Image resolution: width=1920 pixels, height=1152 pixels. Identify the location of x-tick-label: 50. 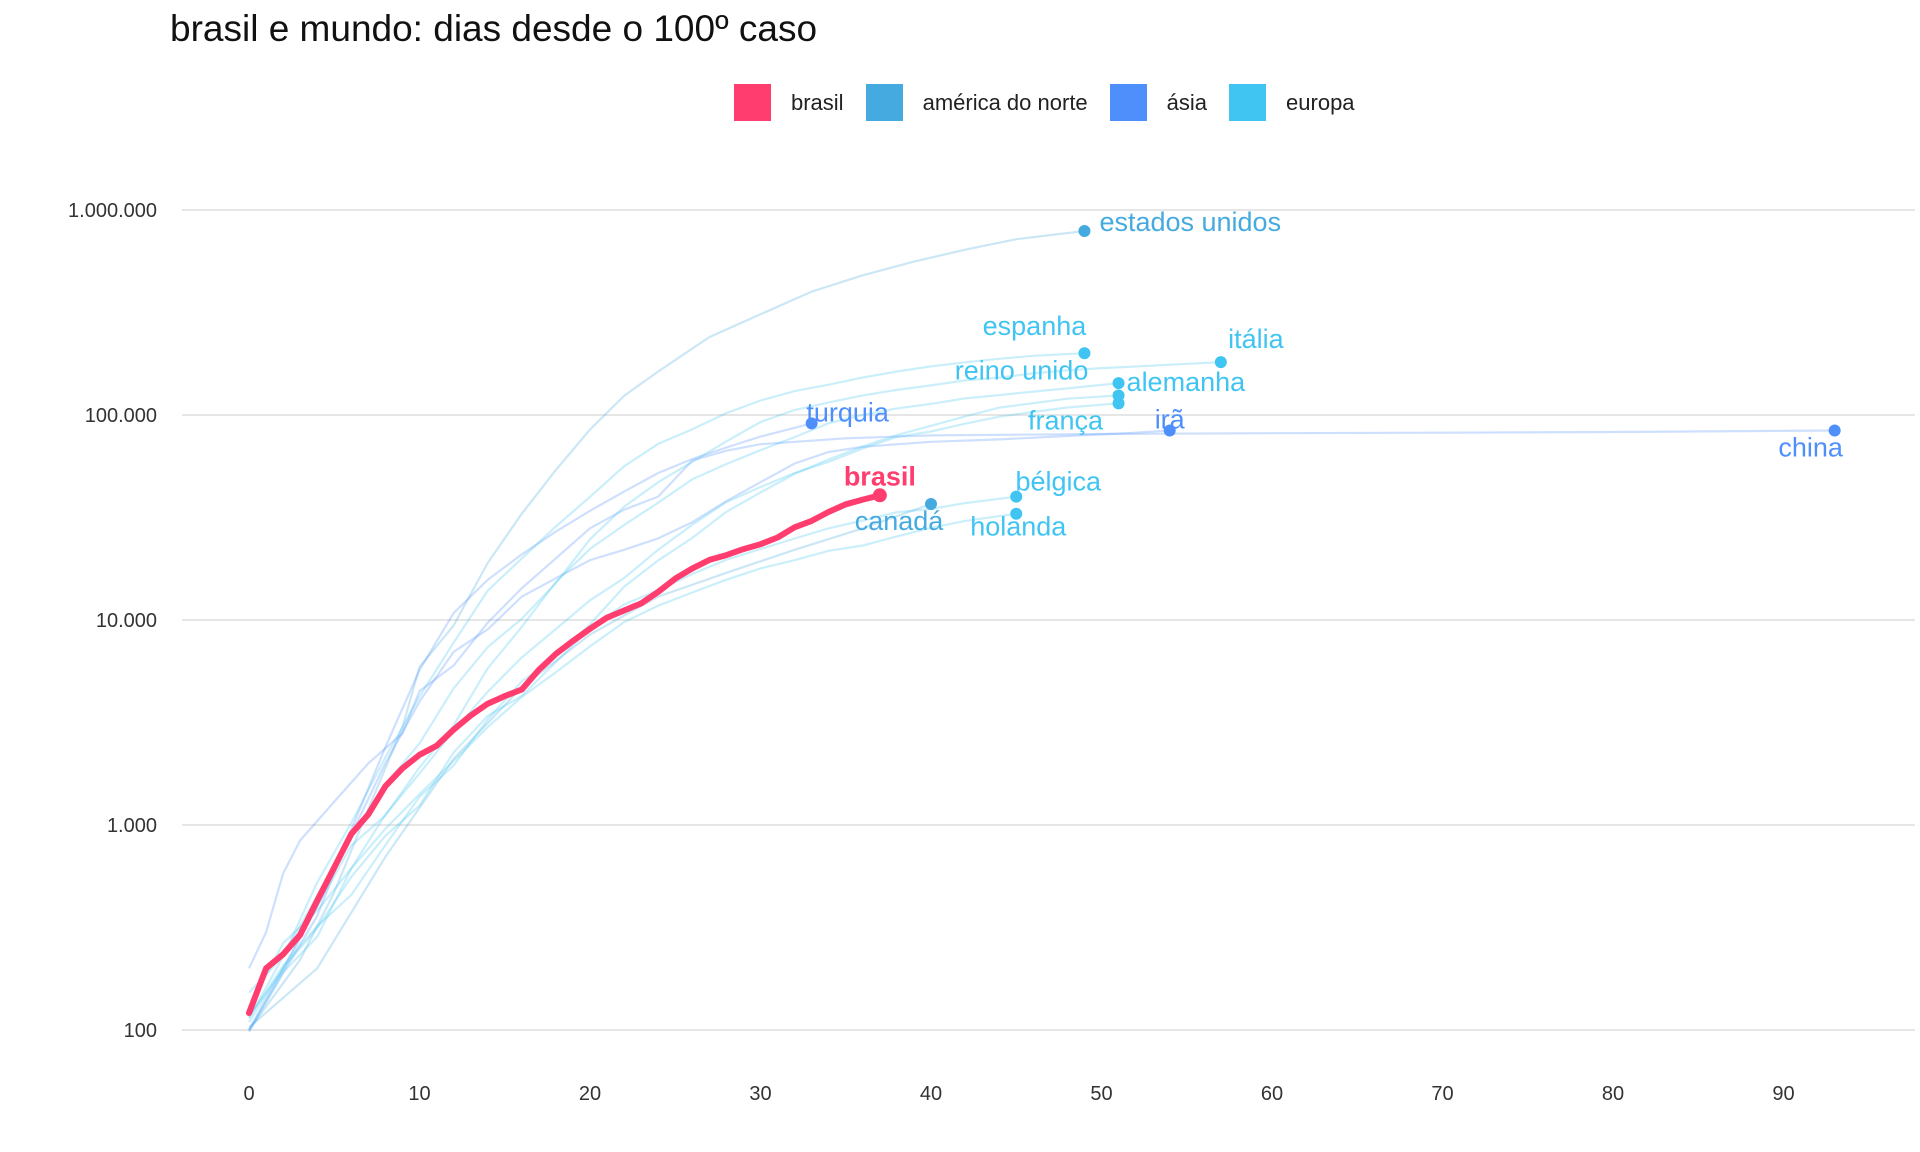
(1101, 1094).